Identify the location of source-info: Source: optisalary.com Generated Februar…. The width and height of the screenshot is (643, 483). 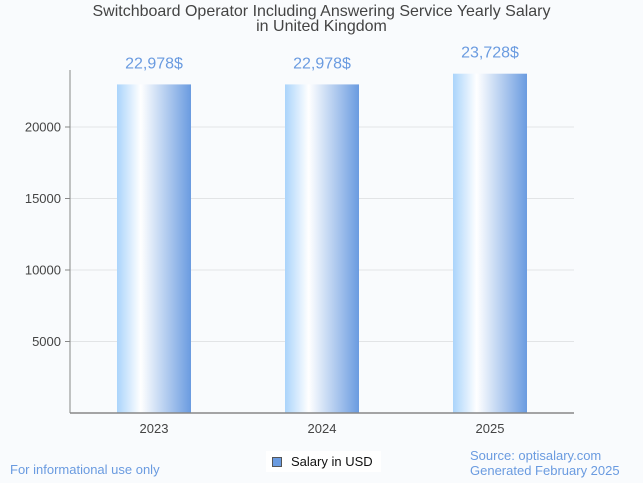
(545, 463).